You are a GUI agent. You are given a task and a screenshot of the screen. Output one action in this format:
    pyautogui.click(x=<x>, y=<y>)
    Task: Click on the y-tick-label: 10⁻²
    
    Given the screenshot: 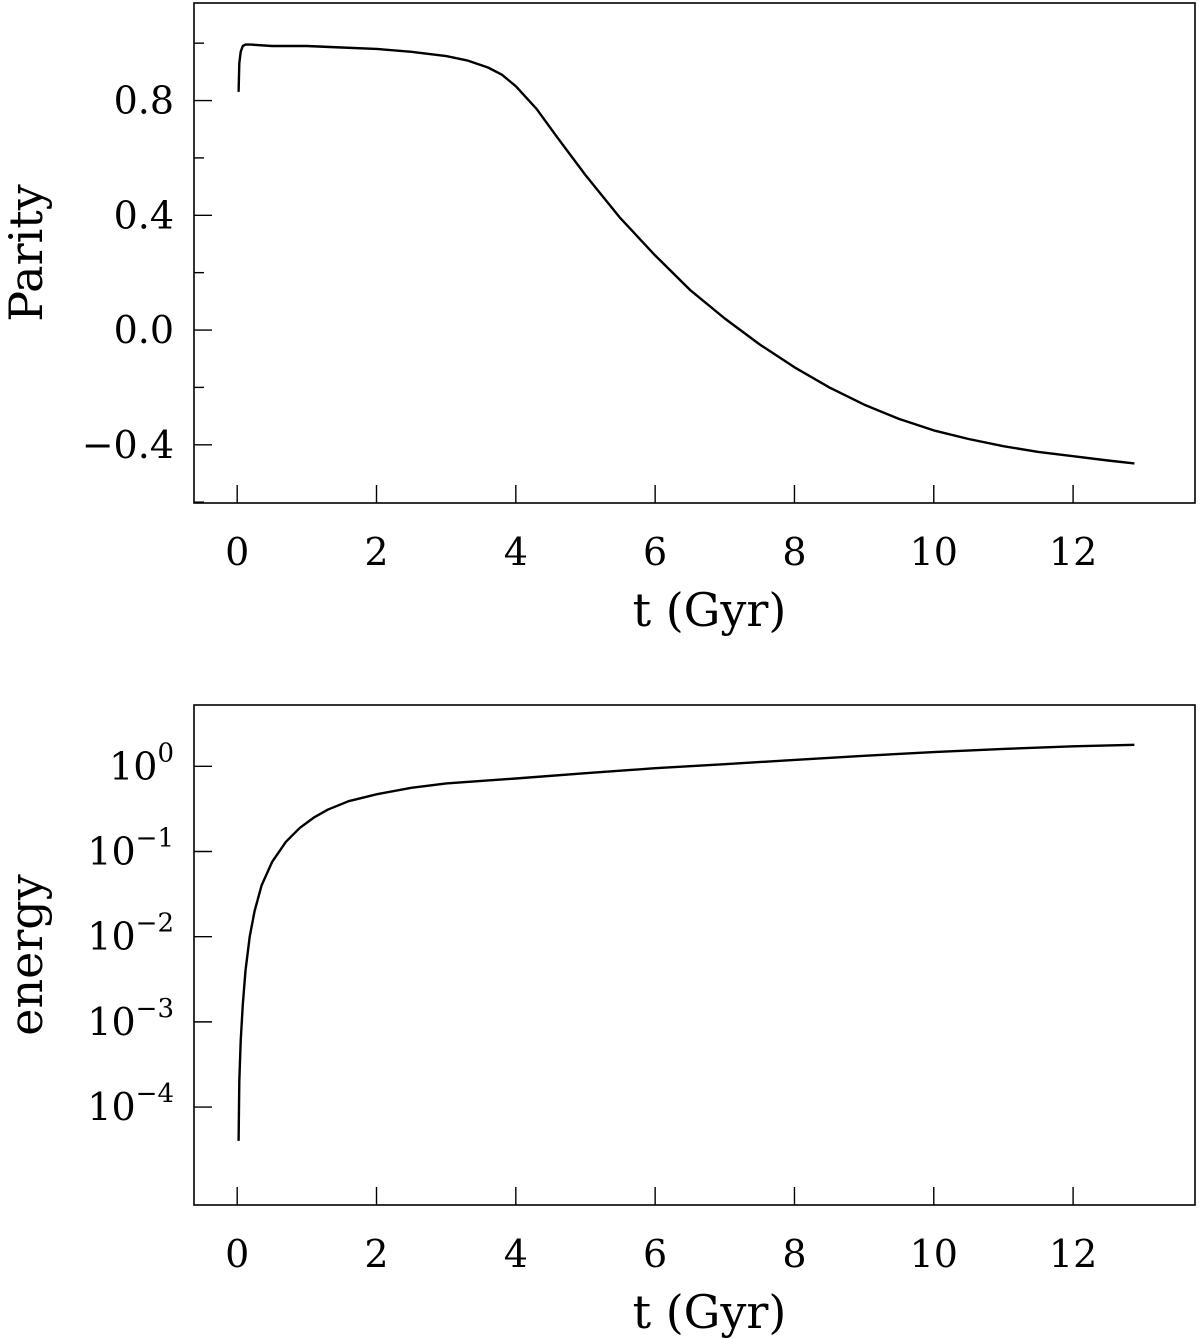 What is the action you would take?
    pyautogui.click(x=130, y=934)
    